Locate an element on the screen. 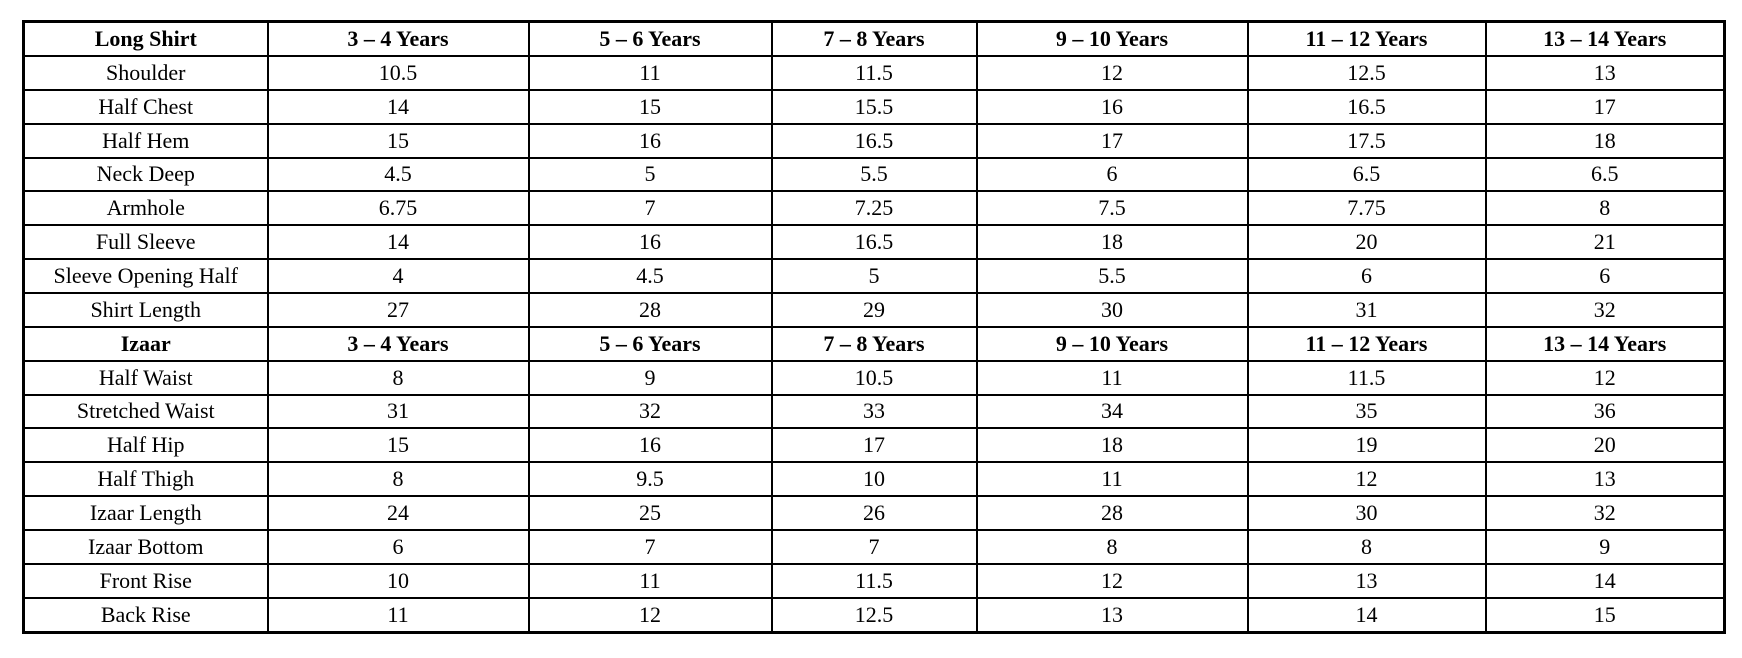 Image resolution: width=1742 pixels, height=658 pixels. measurement-value-cell: 28 is located at coordinates (650, 310).